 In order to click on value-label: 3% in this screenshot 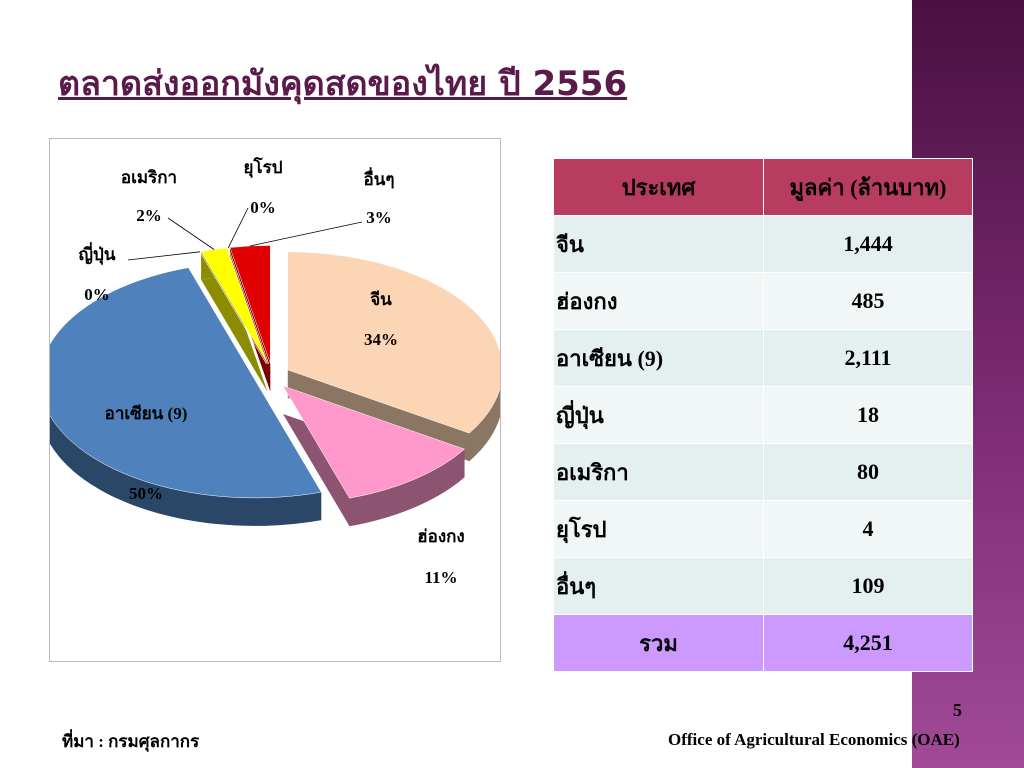, I will do `click(379, 217)`.